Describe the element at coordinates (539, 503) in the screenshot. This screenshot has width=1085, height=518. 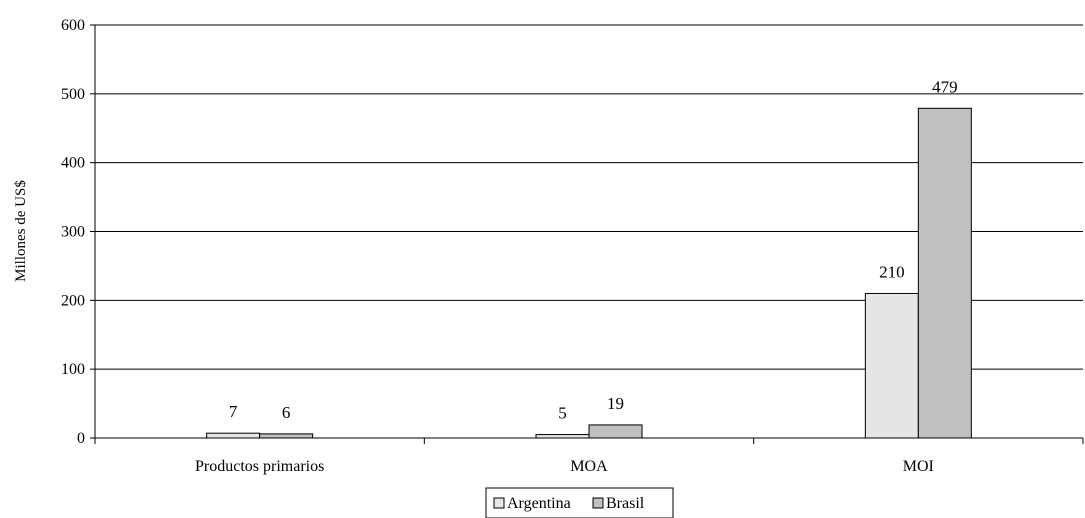
I see `legend-label-argentina: Argentina` at that location.